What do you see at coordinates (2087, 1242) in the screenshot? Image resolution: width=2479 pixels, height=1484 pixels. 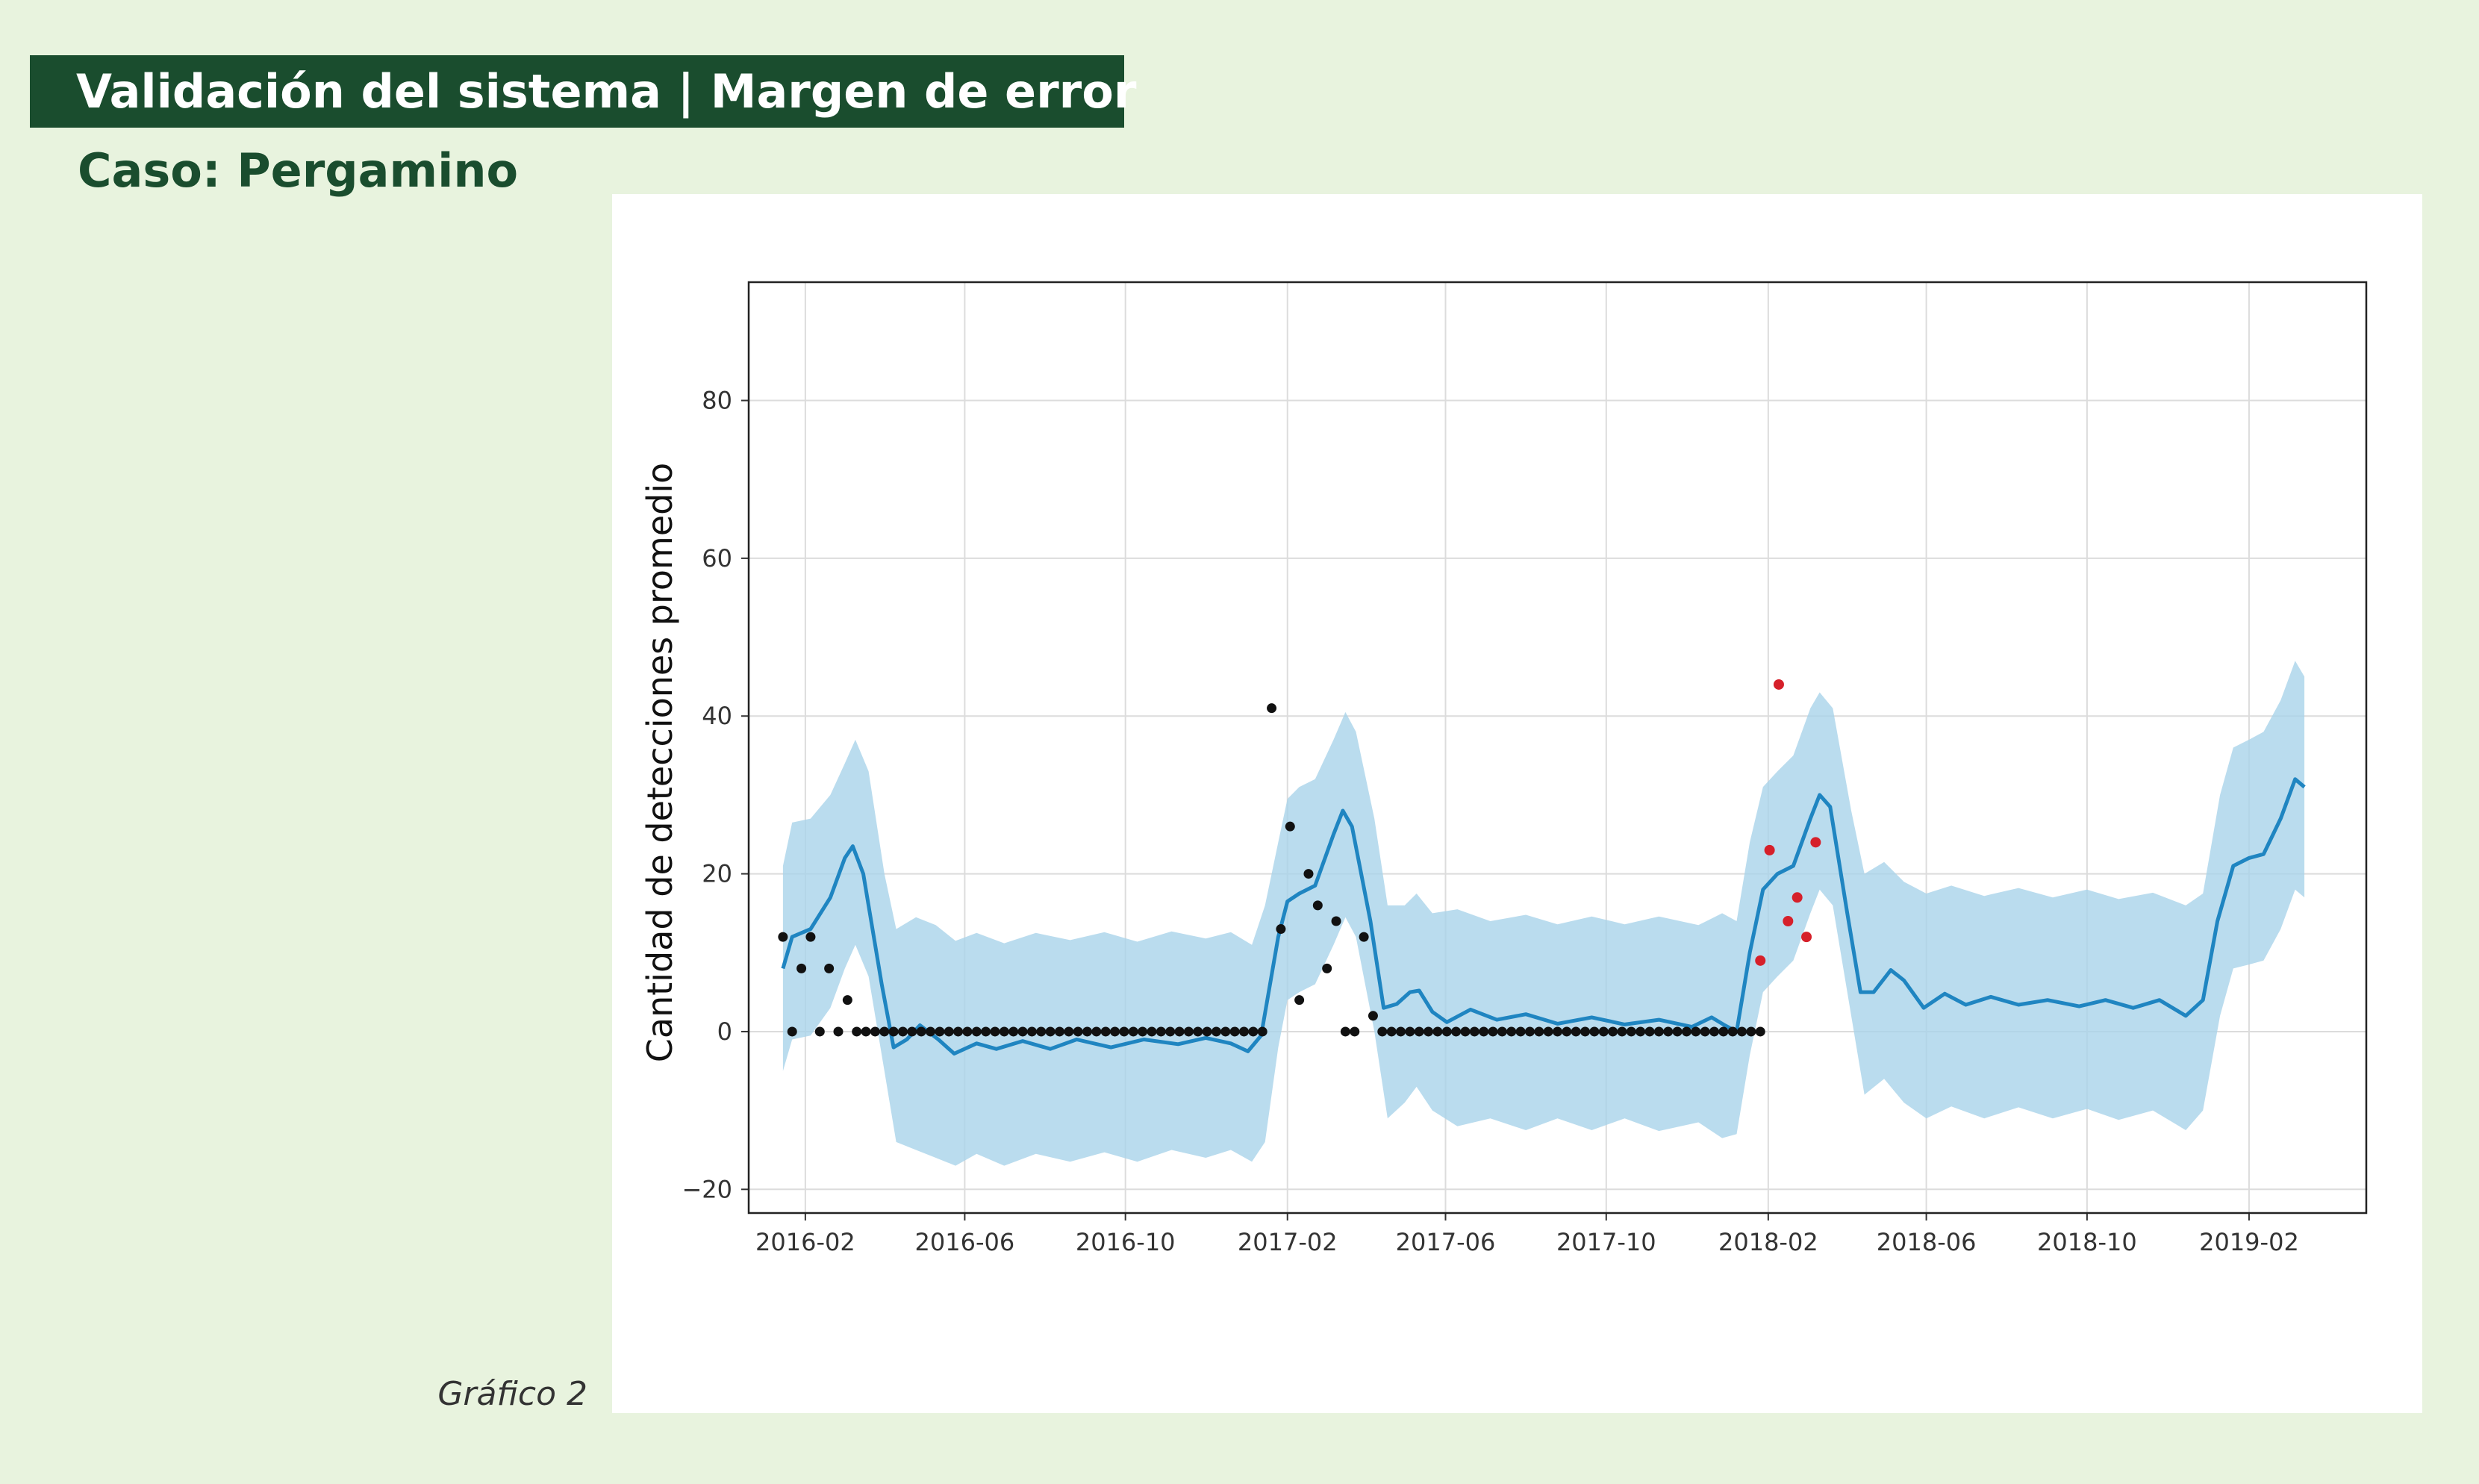 I see `x-tick-label: 2018-10` at bounding box center [2087, 1242].